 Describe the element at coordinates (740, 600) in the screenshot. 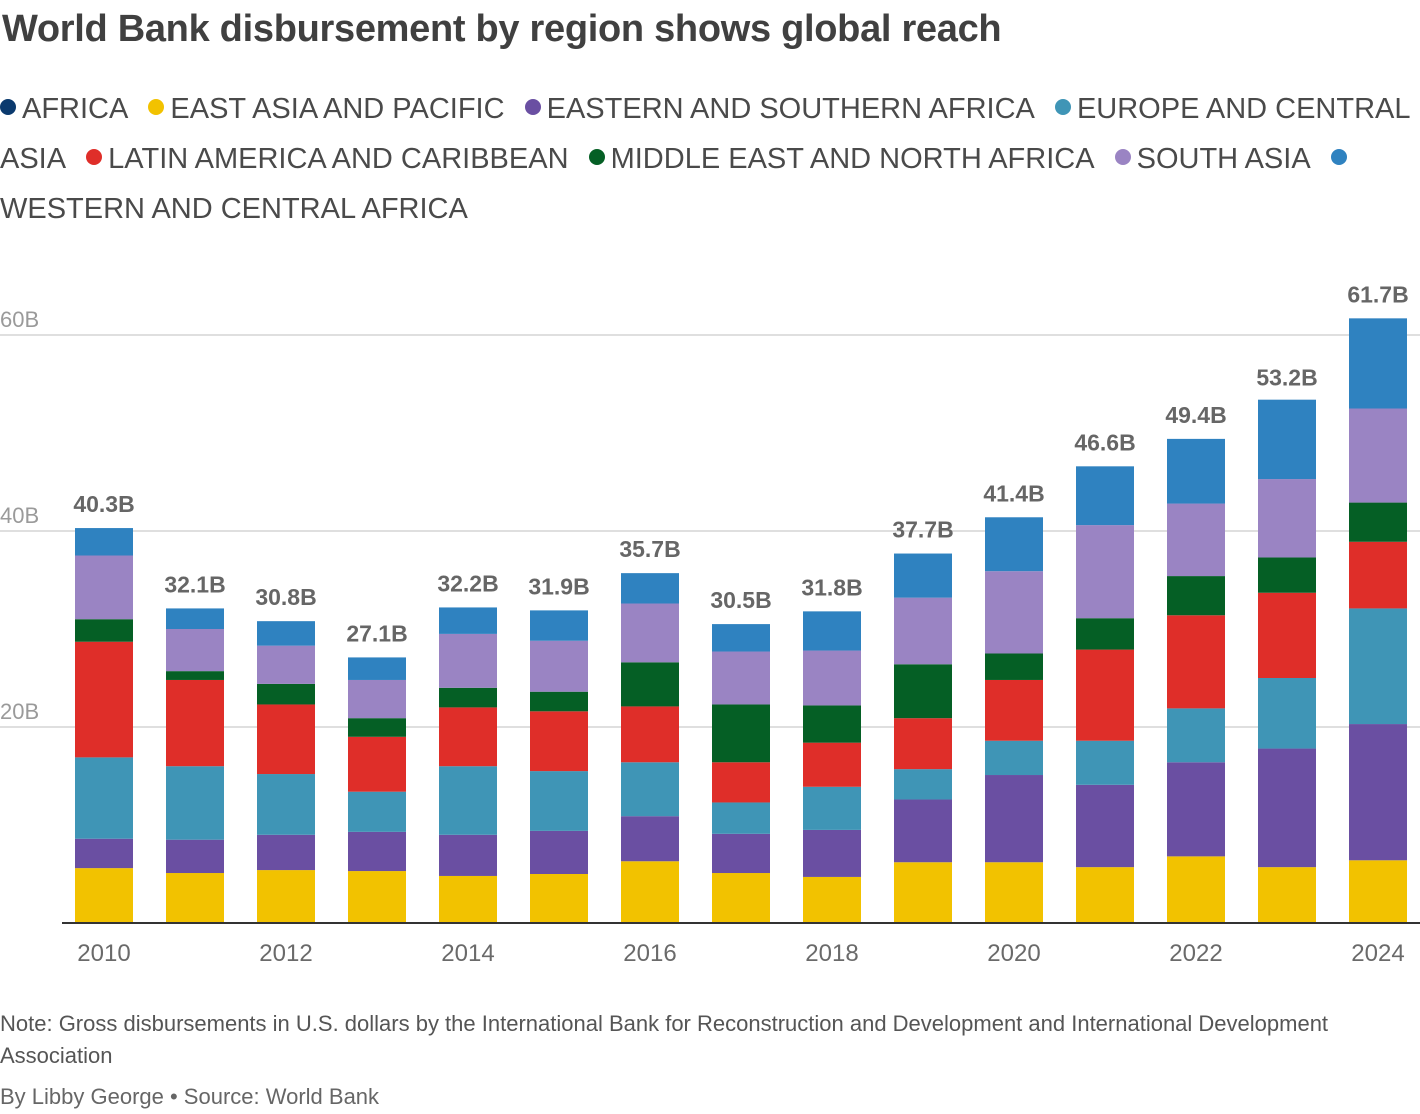

I see `total-label: 30.5B` at that location.